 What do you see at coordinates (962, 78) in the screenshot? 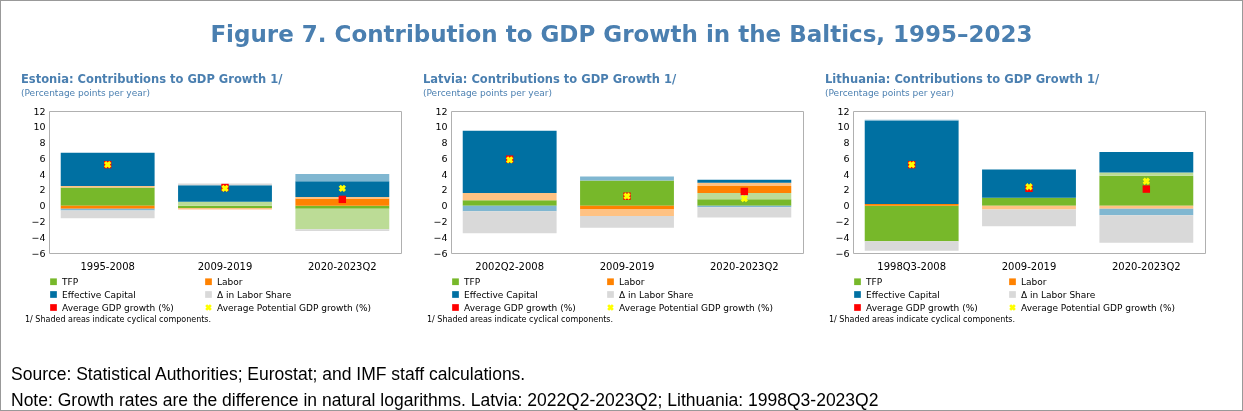
I see `chart-title: Lithuania: Contributions to GDP Growth 1/` at bounding box center [962, 78].